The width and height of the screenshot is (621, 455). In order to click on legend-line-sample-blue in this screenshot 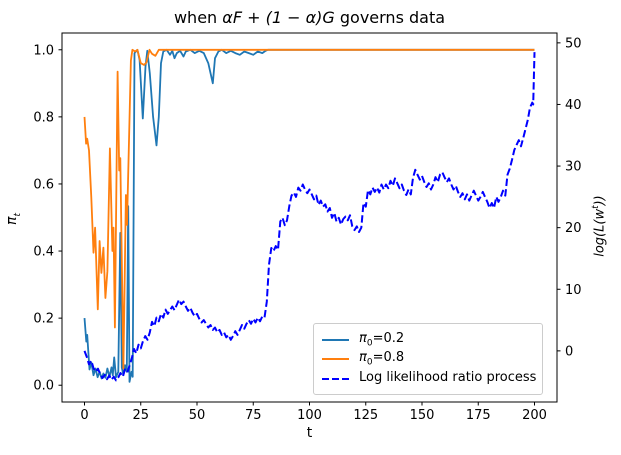, I will do `click(335, 339)`.